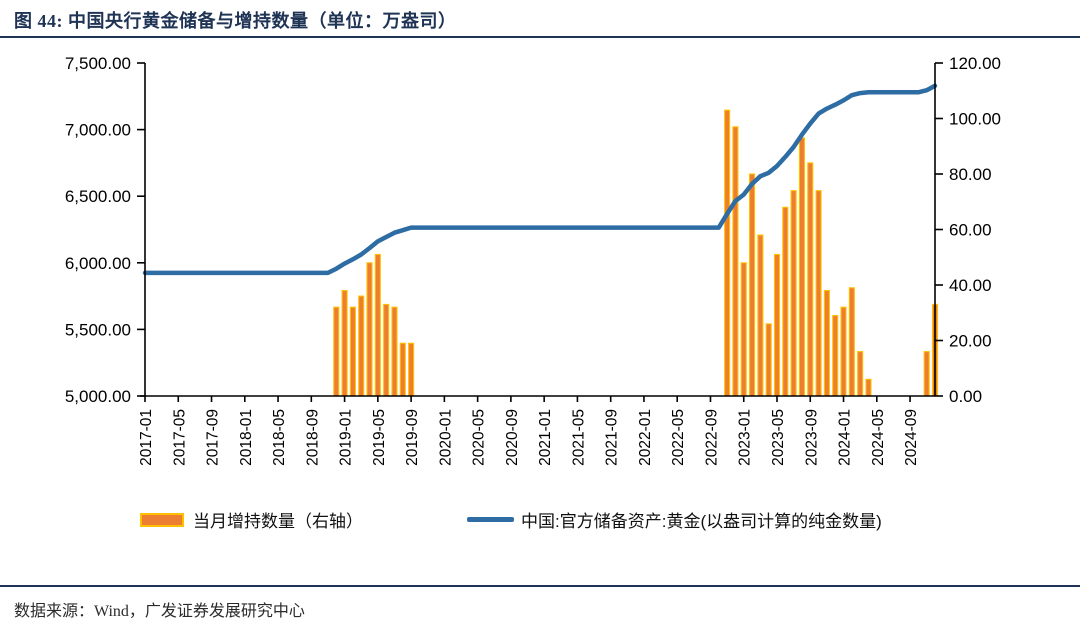  I want to click on legend-item-line: 中国:官方储备资产:黄金(以盎司计算的纯金数量), so click(674, 519).